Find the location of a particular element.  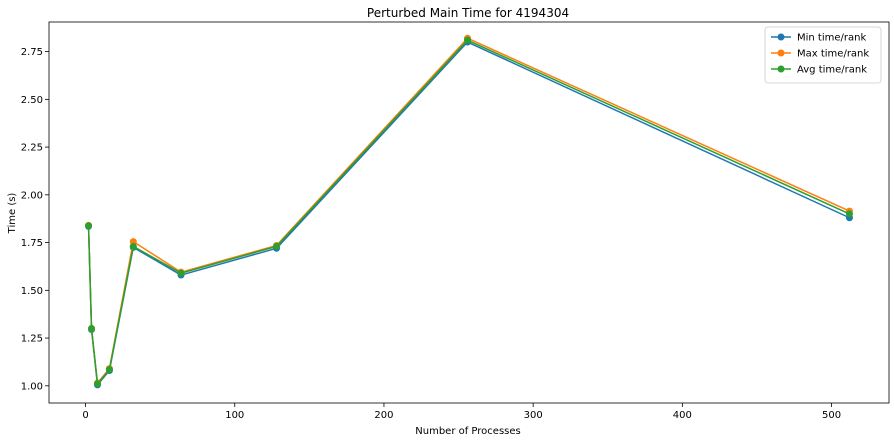

legend-box is located at coordinates (823, 55).